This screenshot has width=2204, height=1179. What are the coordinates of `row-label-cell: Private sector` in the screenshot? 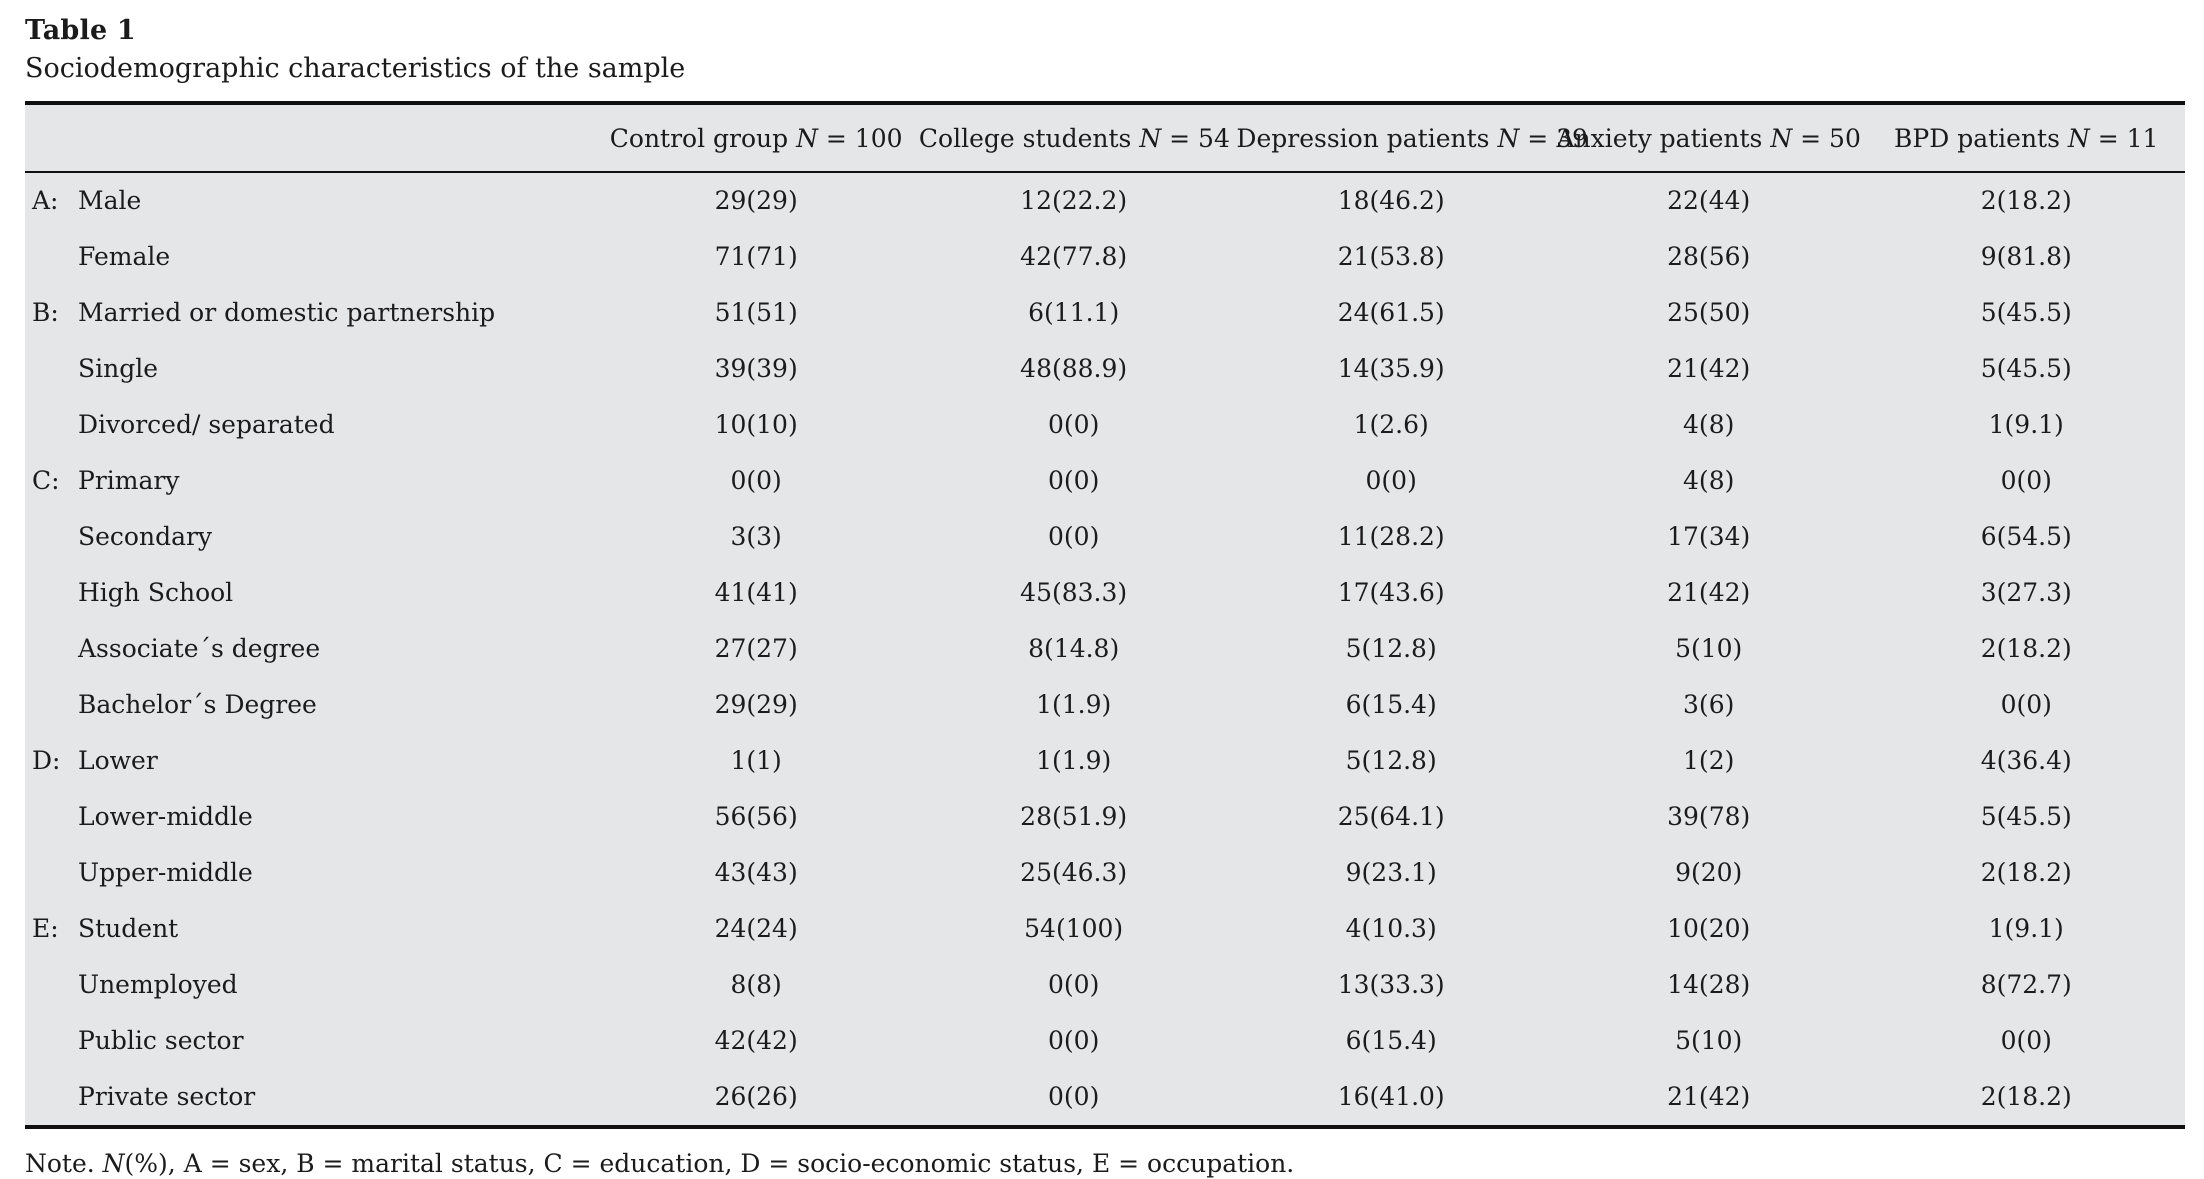 It's located at (311, 1098).